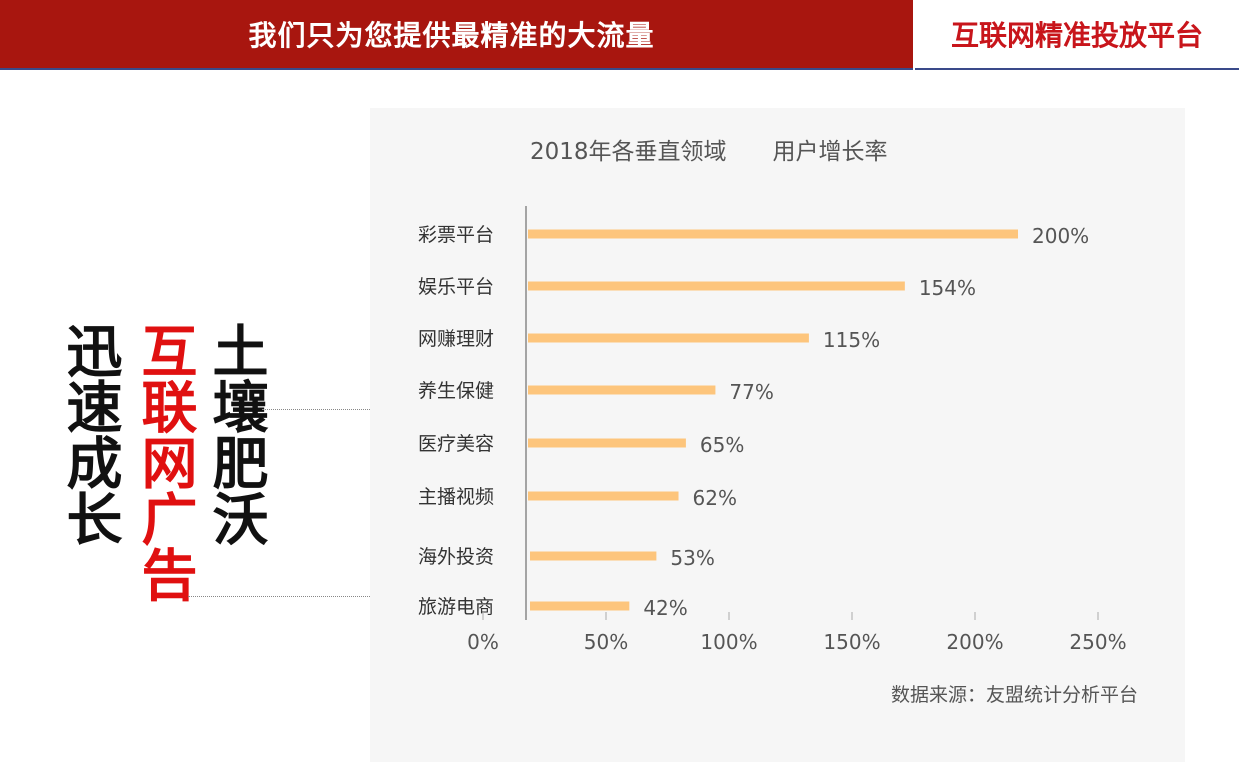  Describe the element at coordinates (728, 642) in the screenshot. I see `x-tick-label: 100%` at that location.